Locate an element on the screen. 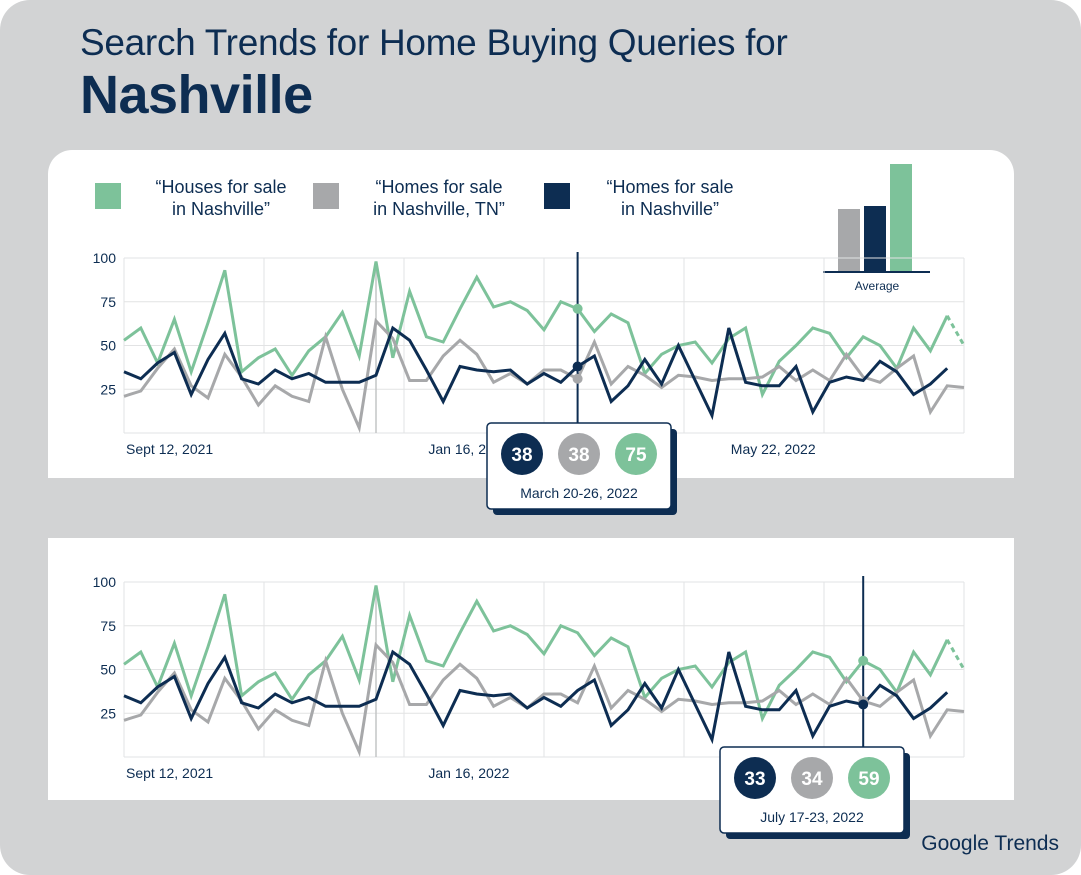 The height and width of the screenshot is (875, 1081). page-title-city: Nashville is located at coordinates (196, 95).